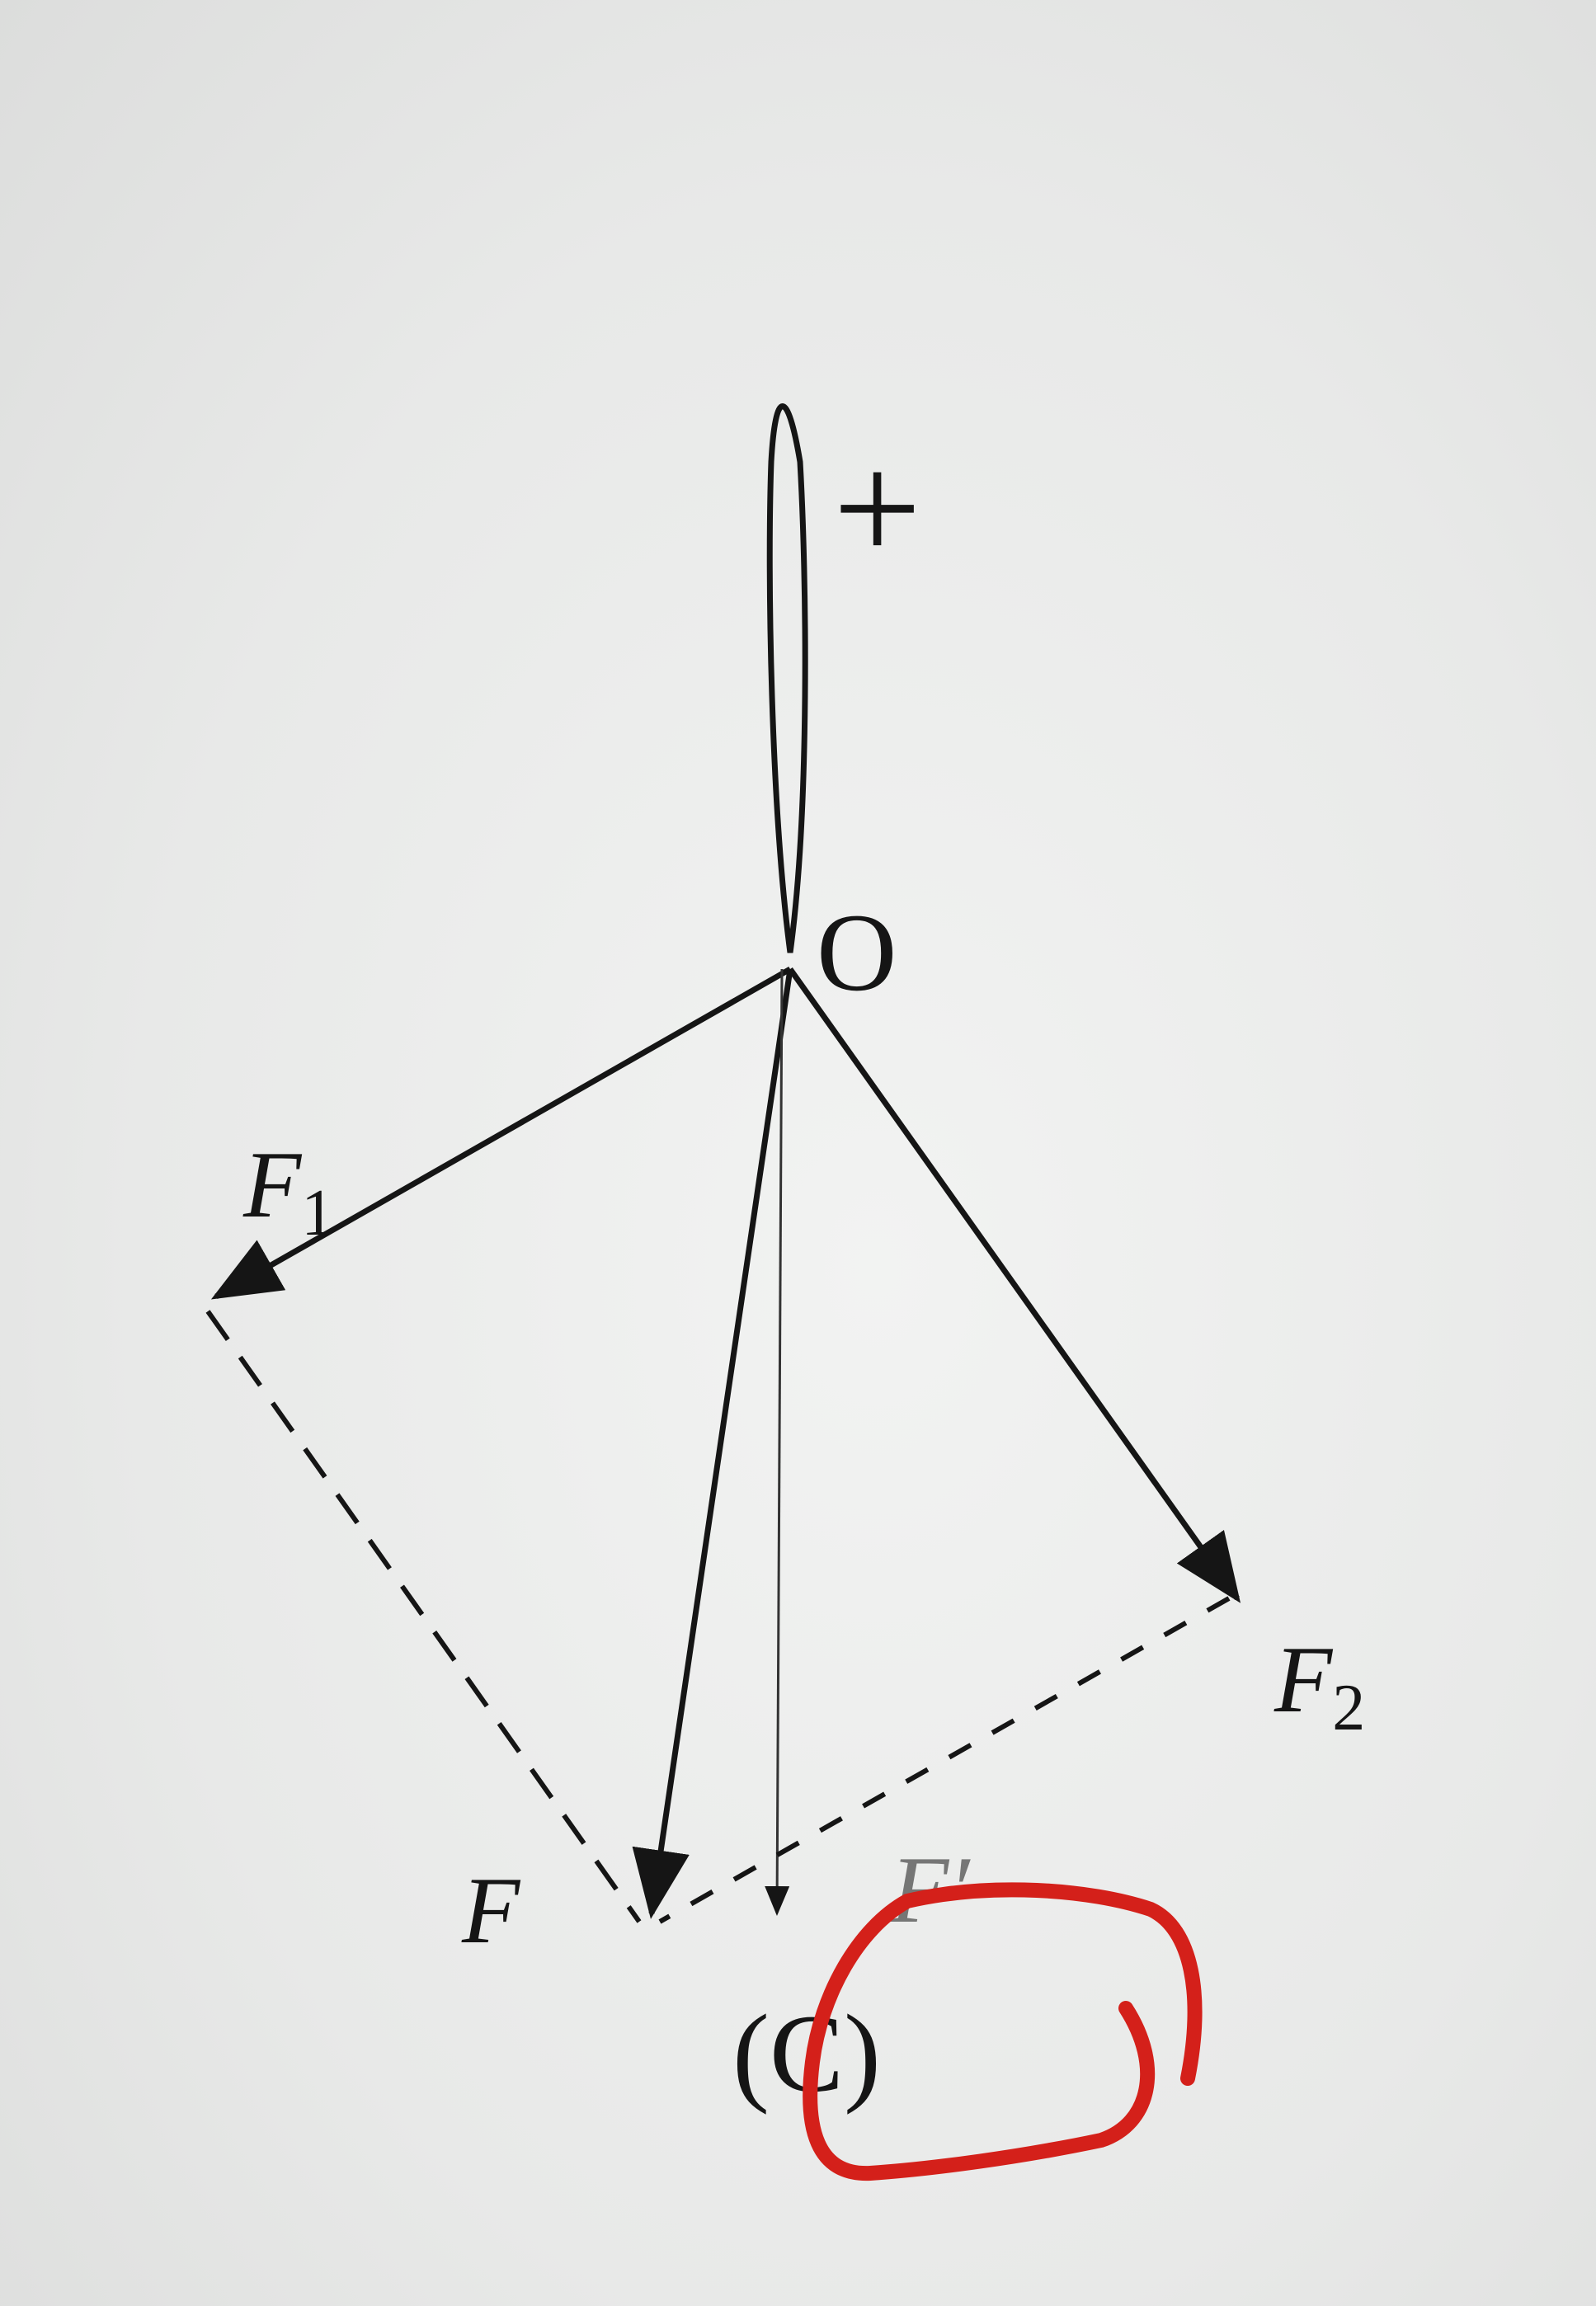  I want to click on force-f2-arrow, so click(1014, 1285).